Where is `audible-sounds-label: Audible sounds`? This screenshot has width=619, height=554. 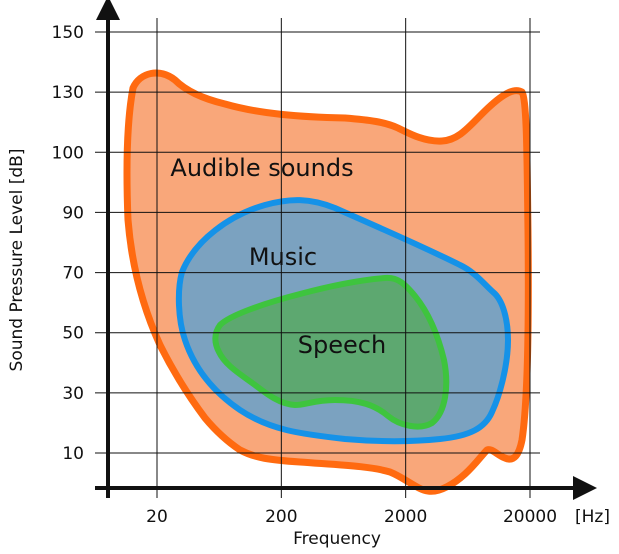
audible-sounds-label: Audible sounds is located at coordinates (261, 168).